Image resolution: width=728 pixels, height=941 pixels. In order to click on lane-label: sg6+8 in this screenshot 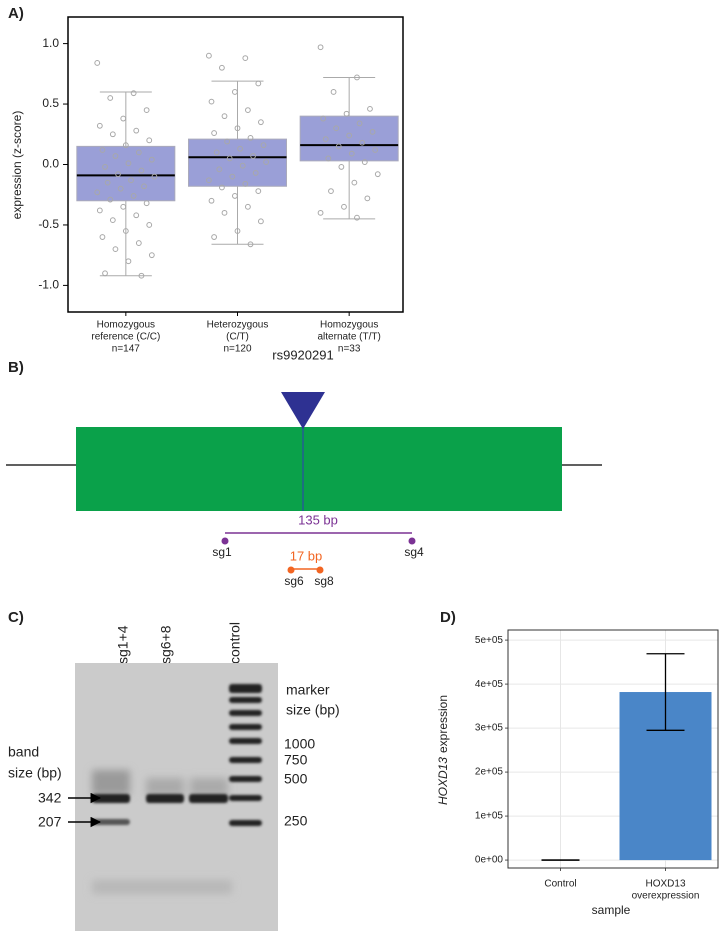, I will do `click(166, 644)`.